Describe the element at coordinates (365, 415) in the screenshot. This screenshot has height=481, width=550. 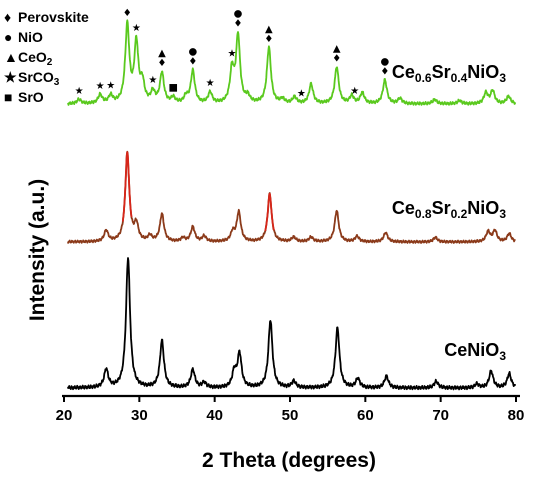
I see `x-tick-label: 60` at that location.